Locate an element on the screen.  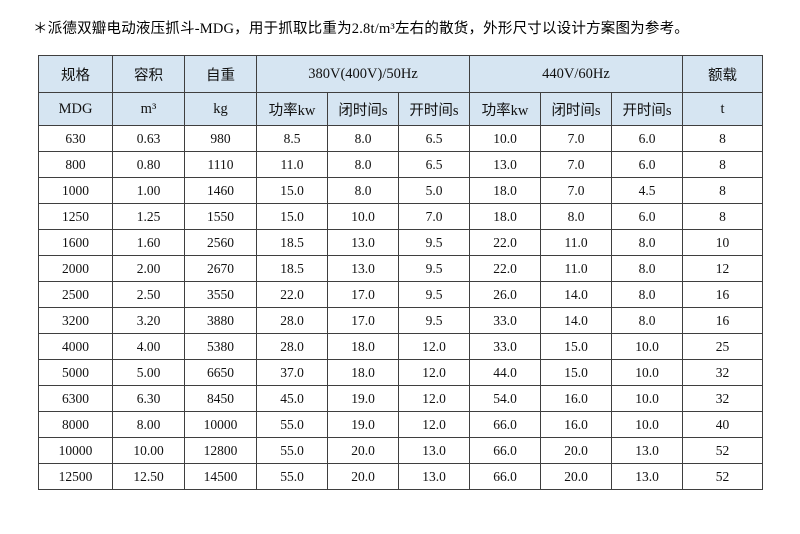
header-60hz: 440V/60Hz is located at coordinates (576, 74).